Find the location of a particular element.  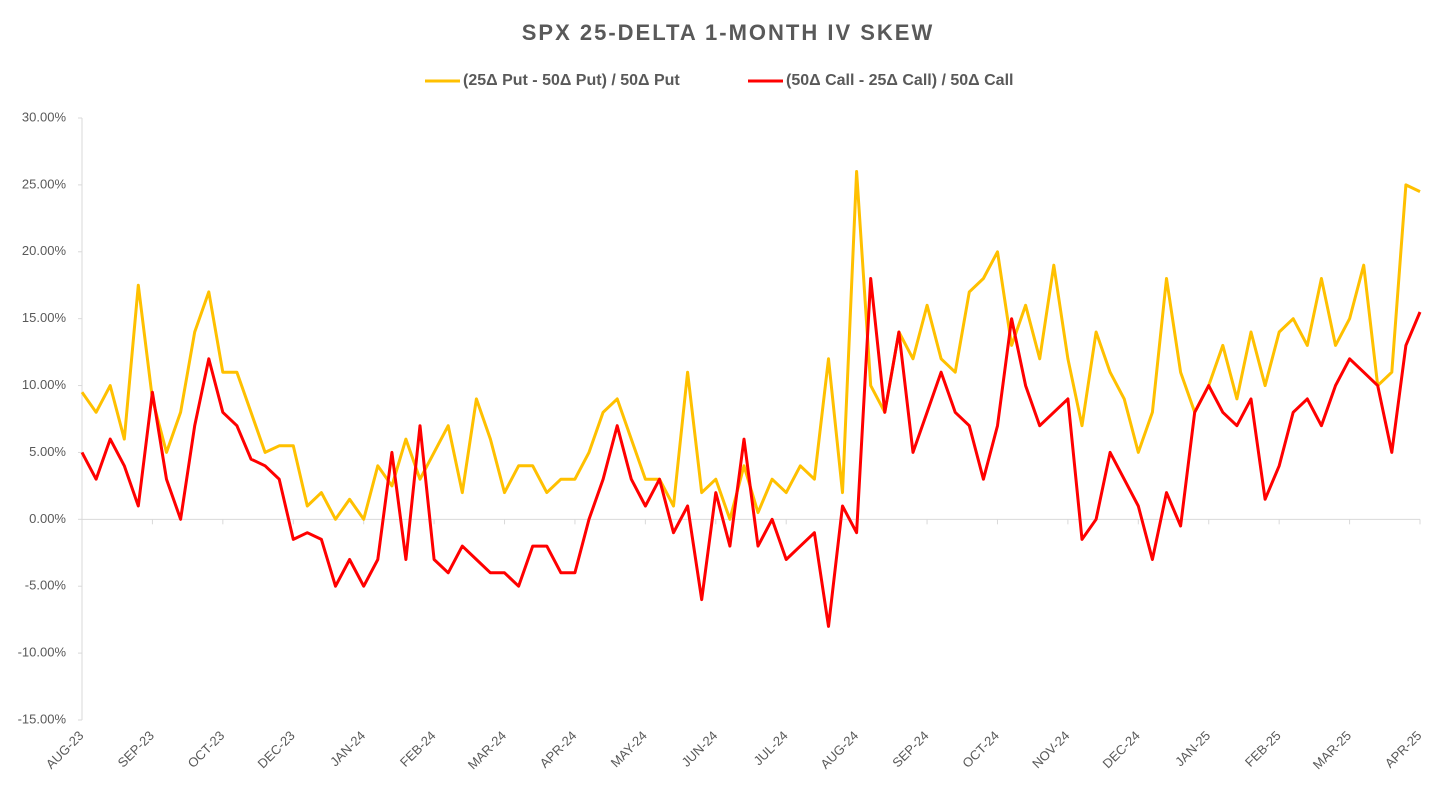

y-tick-label: 5.00% is located at coordinates (47, 451).